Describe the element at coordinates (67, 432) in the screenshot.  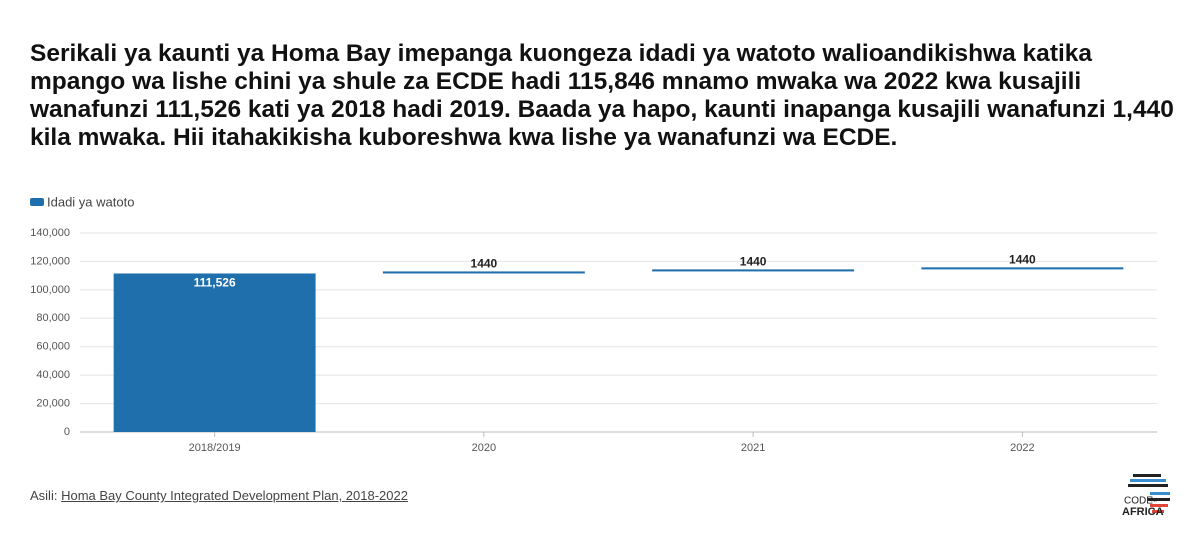
I see `y-tick-label: 0` at that location.